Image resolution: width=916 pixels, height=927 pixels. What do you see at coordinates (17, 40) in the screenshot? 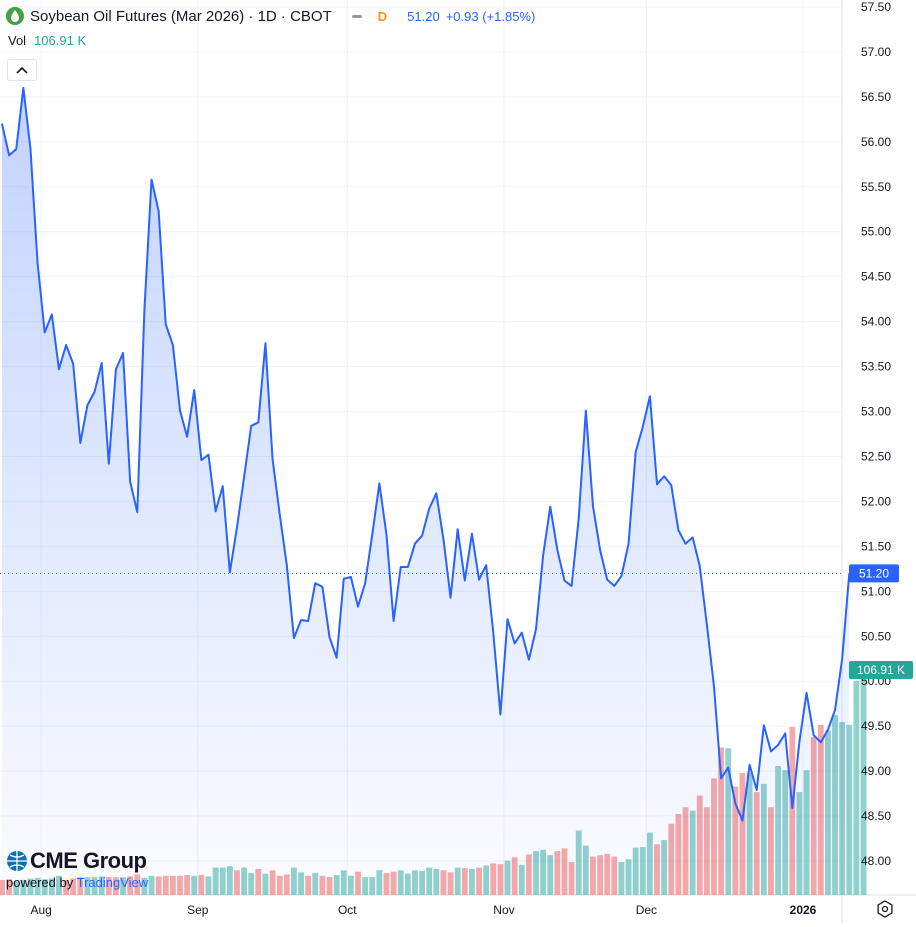
I see `volume-label: Vol` at bounding box center [17, 40].